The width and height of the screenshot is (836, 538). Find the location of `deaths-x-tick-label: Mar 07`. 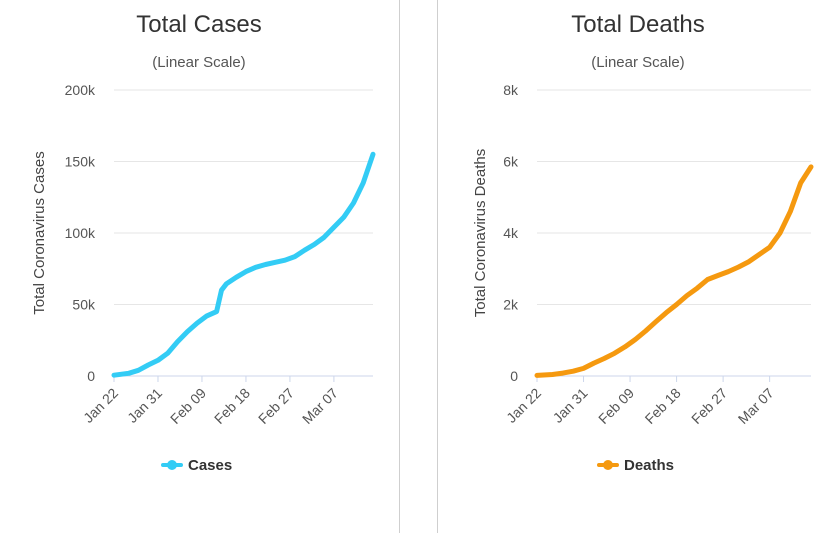

deaths-x-tick-label: Mar 07 is located at coordinates (756, 406).